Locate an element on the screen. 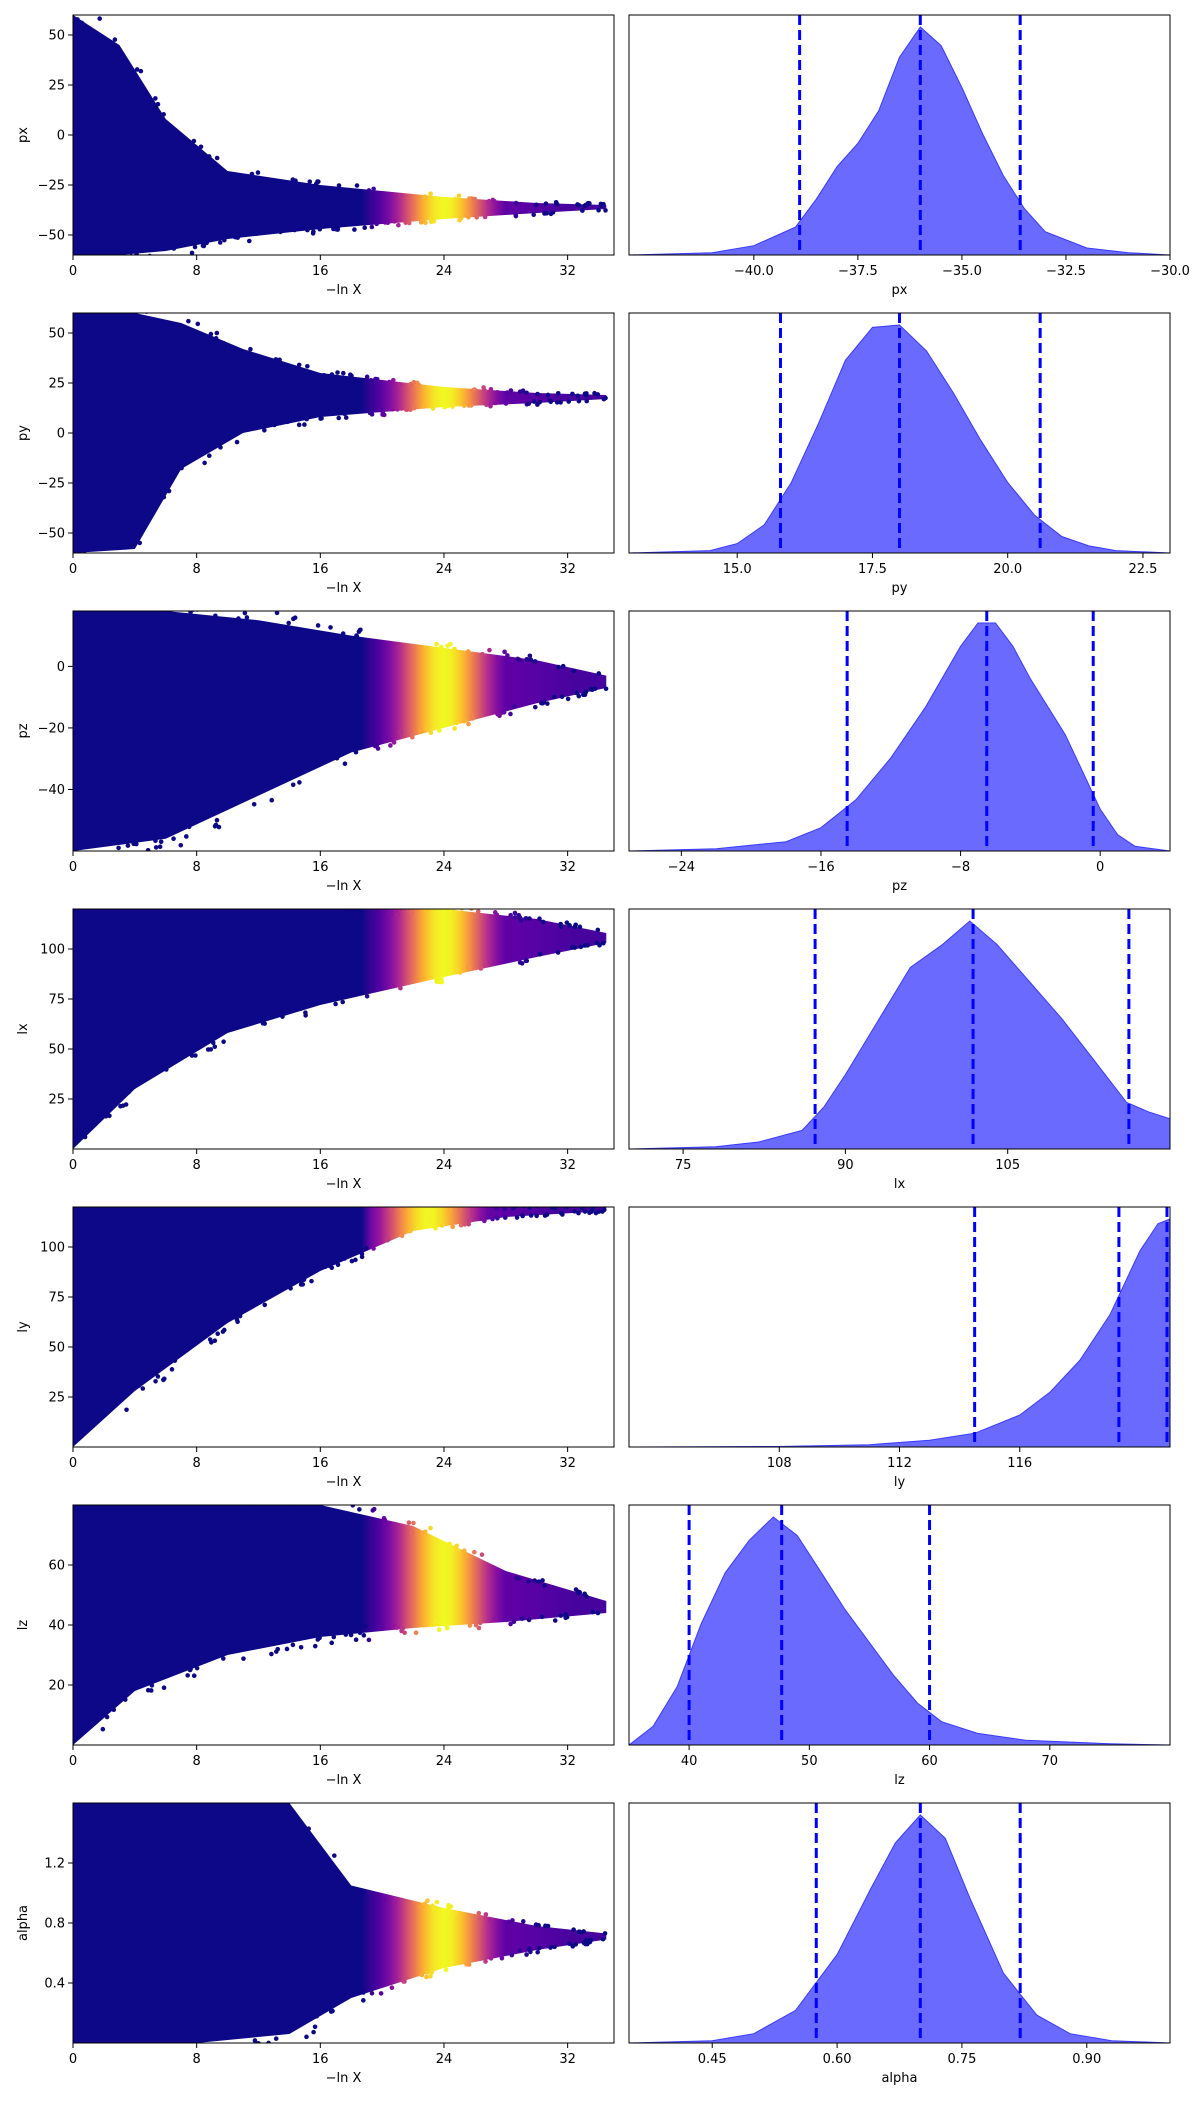 This screenshot has width=1200, height=2105. ly-trace-ylabel: ly is located at coordinates (23, 1327).